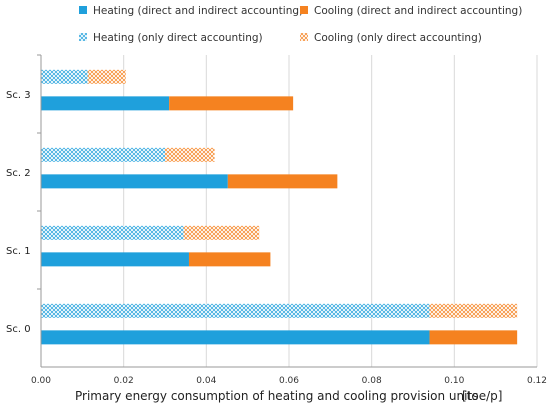 The image size is (550, 409). I want to click on x-axis-unit: [toe/p], so click(482, 396).